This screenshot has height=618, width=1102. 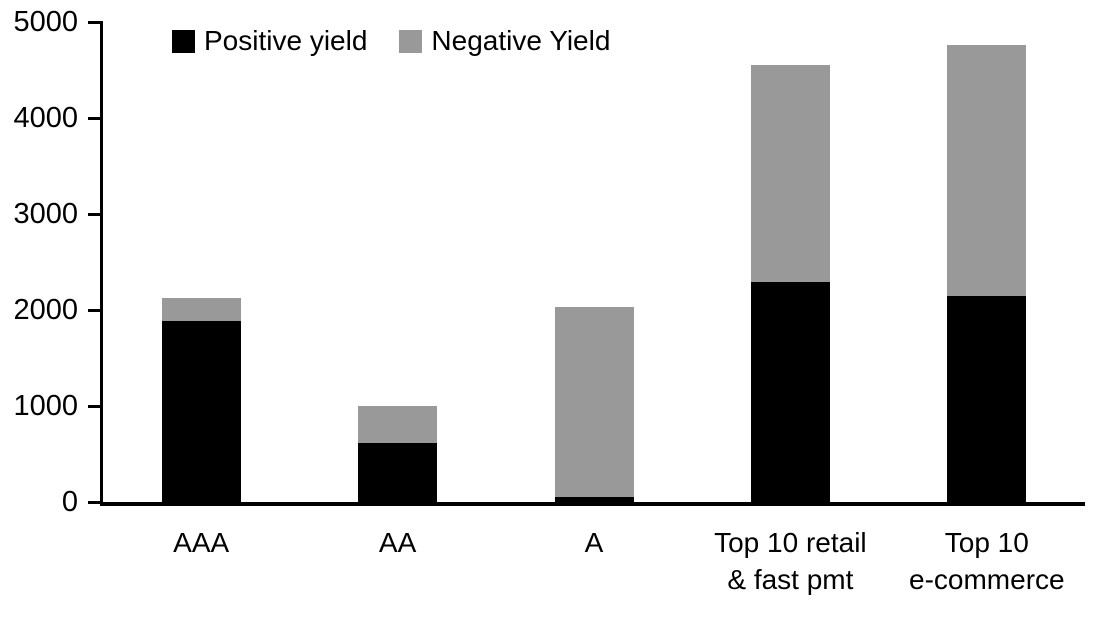 I want to click on legend-item: Positive yield, so click(x=269, y=41).